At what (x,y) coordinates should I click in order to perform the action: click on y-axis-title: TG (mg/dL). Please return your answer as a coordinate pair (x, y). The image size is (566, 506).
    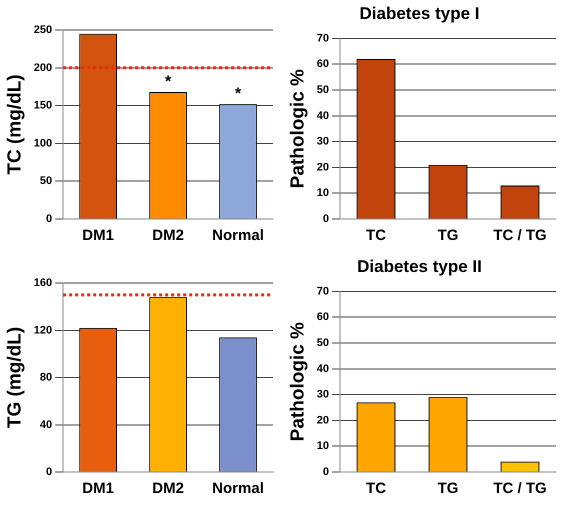
    Looking at the image, I should click on (15, 377).